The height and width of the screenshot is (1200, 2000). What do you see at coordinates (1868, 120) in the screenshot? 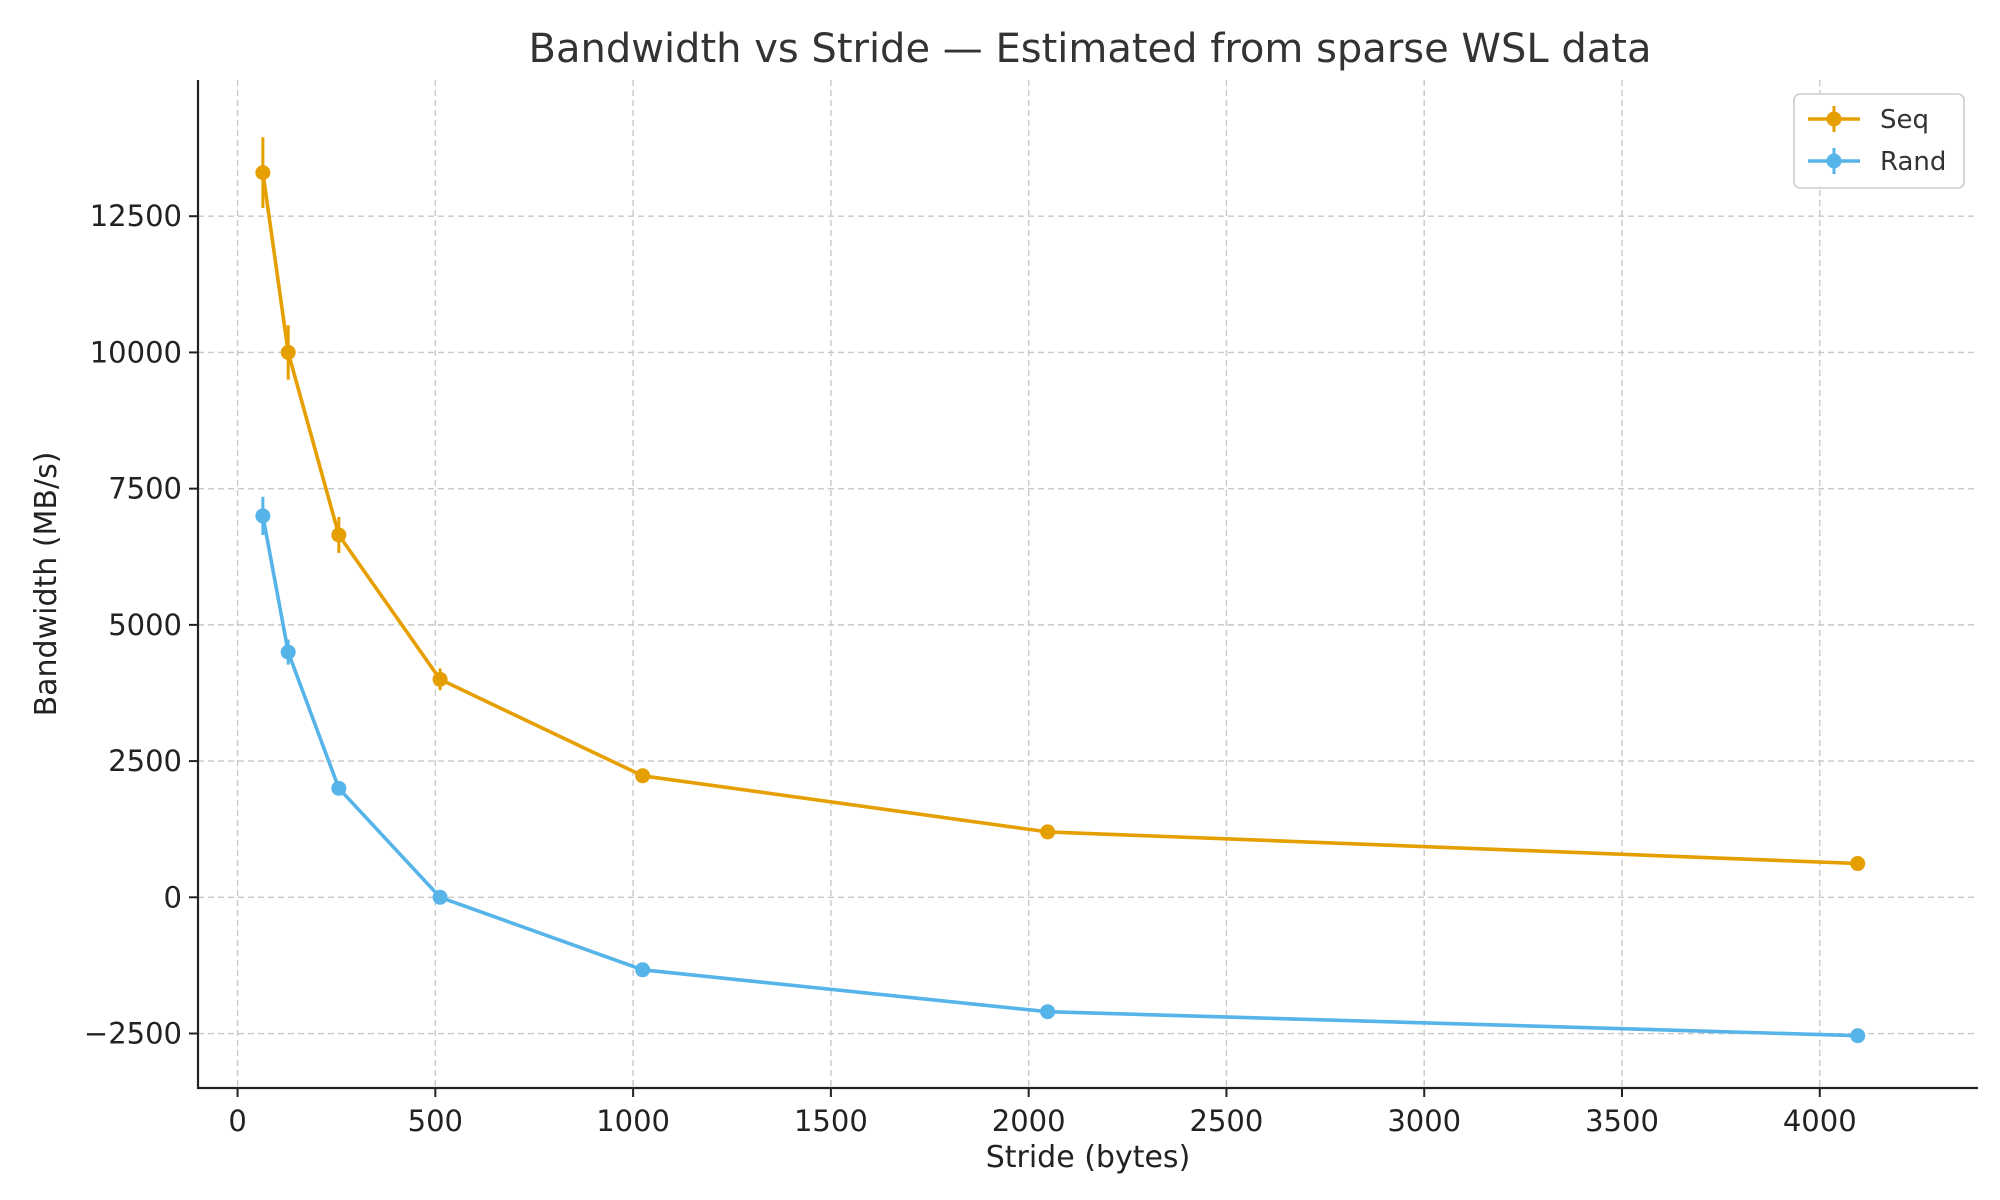
I see `legend-item-seq: Seq` at bounding box center [1868, 120].